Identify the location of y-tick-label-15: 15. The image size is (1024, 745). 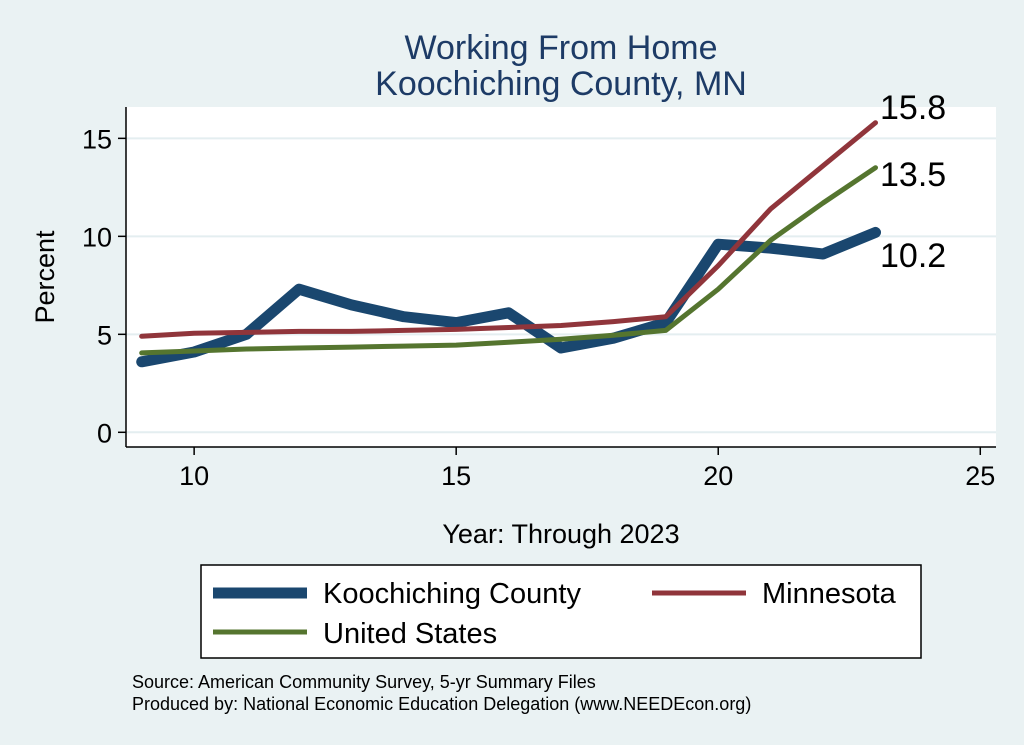
(97, 139).